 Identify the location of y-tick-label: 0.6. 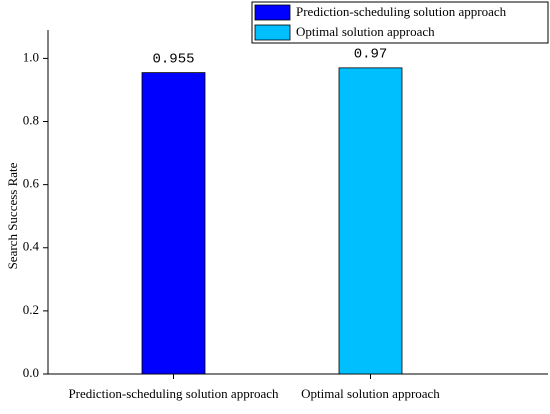
(31, 183).